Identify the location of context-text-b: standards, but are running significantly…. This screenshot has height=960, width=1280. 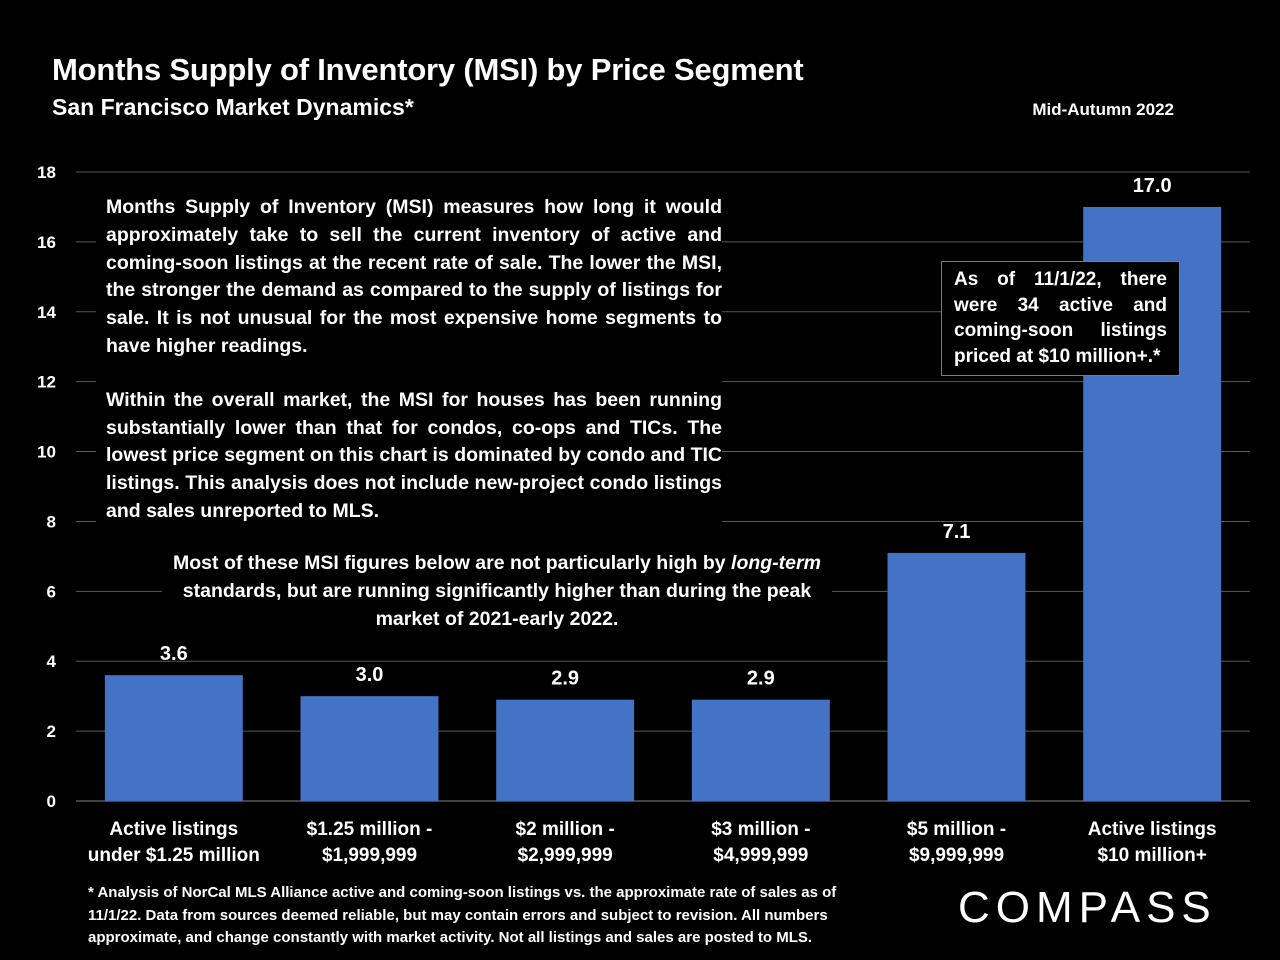
(497, 604).